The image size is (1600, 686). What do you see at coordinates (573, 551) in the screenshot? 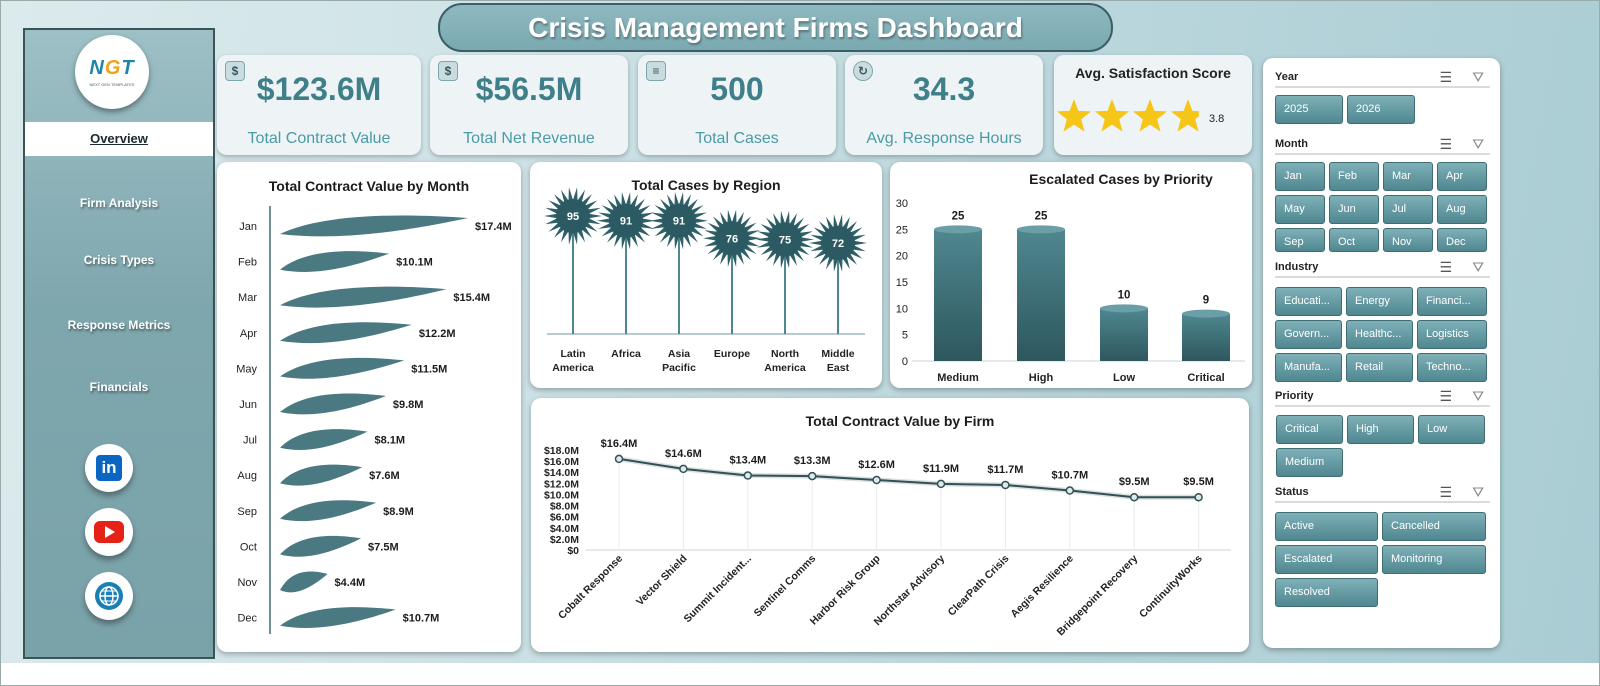
I see `firm-y-tick-label: $0` at bounding box center [573, 551].